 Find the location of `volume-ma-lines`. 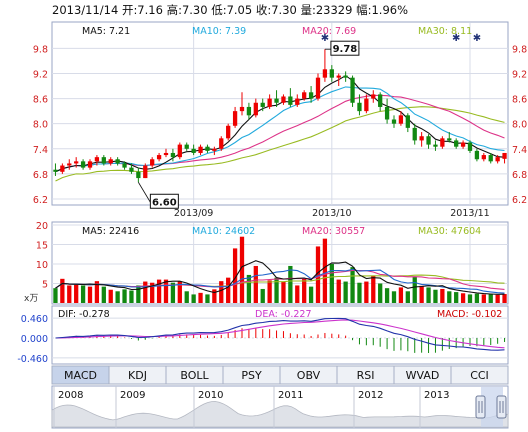

volume-ma-lines is located at coordinates (280, 277).